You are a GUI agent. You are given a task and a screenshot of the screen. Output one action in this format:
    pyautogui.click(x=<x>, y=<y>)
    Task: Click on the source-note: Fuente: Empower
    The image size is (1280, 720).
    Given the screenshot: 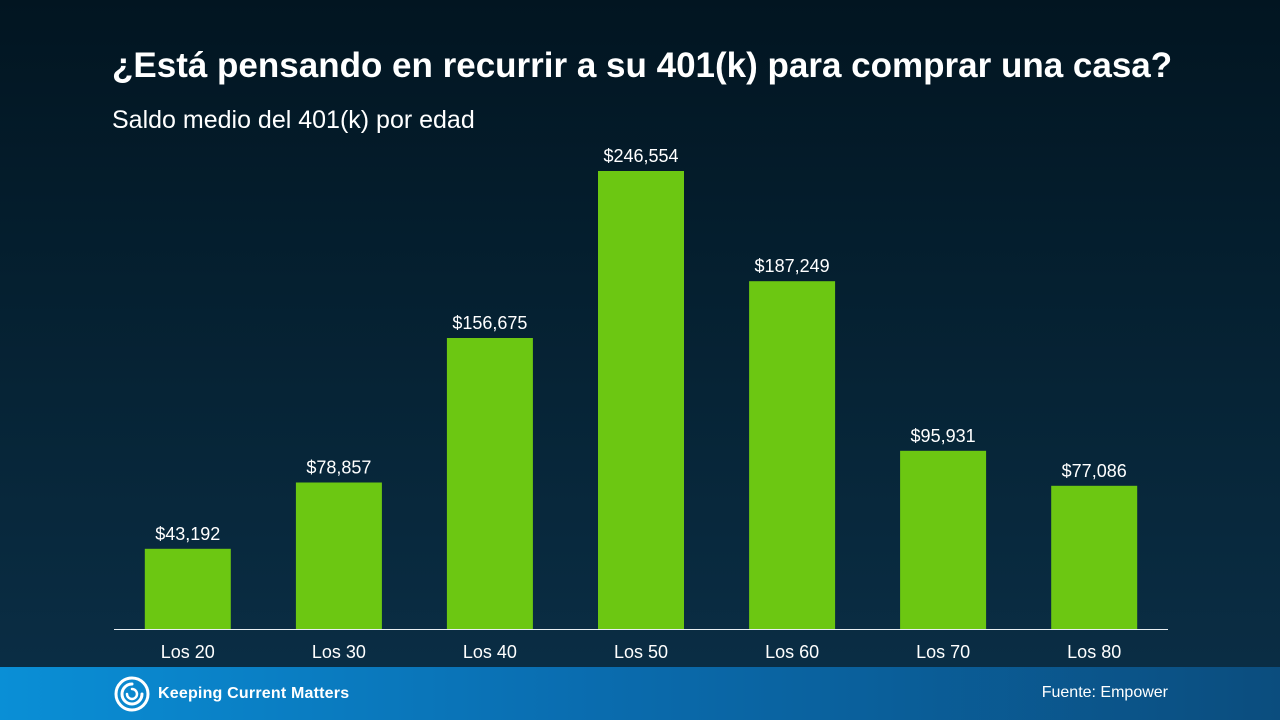 What is the action you would take?
    pyautogui.click(x=1104, y=692)
    